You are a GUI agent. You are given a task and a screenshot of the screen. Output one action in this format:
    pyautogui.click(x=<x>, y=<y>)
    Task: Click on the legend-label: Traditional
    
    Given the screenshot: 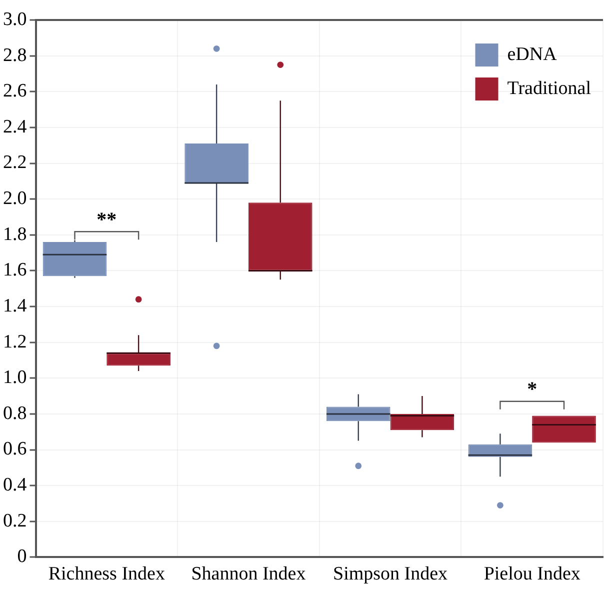 What is the action you would take?
    pyautogui.click(x=549, y=88)
    